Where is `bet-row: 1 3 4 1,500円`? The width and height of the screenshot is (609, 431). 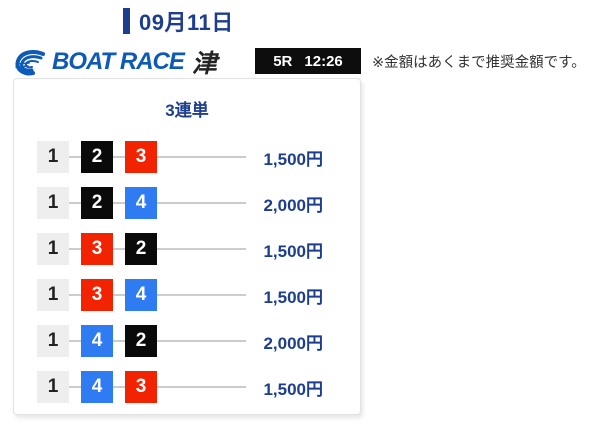
bet-row: 1 3 4 1,500円 is located at coordinates (187, 295).